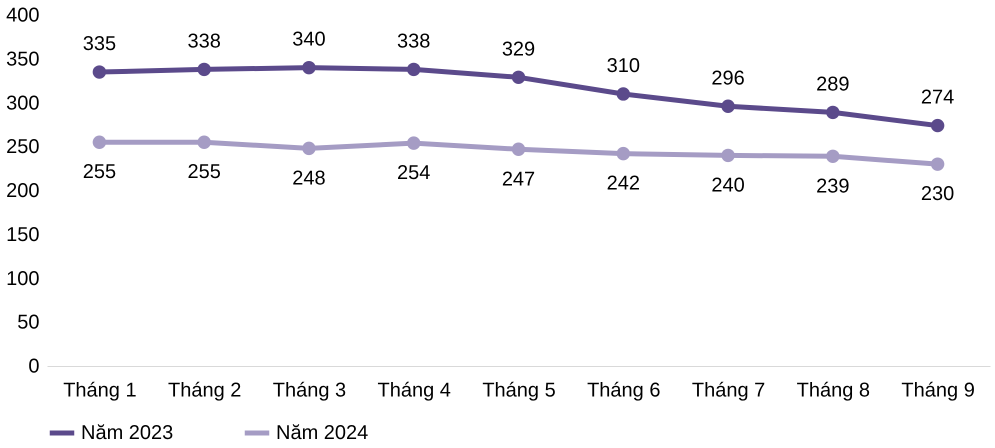 The height and width of the screenshot is (448, 995). Describe the element at coordinates (833, 186) in the screenshot. I see `data-label: 239` at that location.